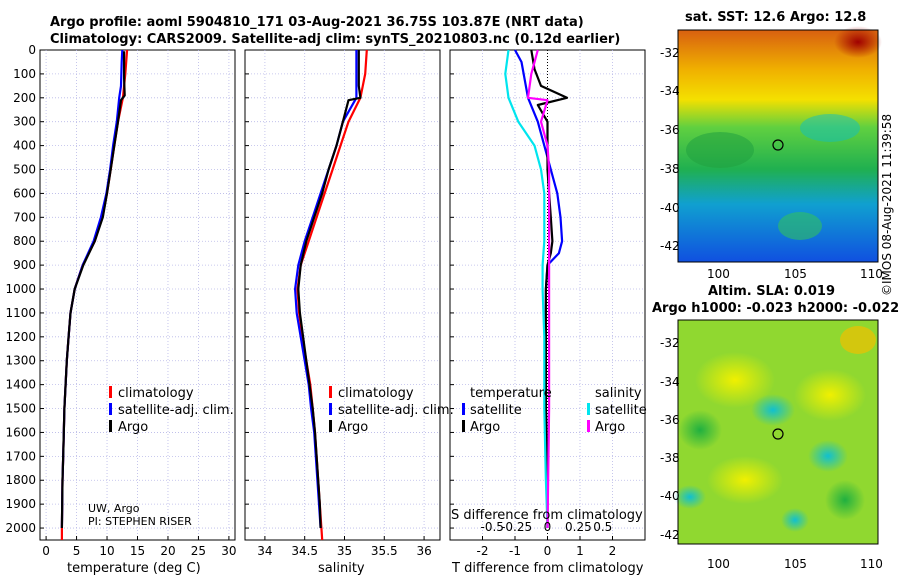  I want to click on ytick-label: 400, so click(24, 146).